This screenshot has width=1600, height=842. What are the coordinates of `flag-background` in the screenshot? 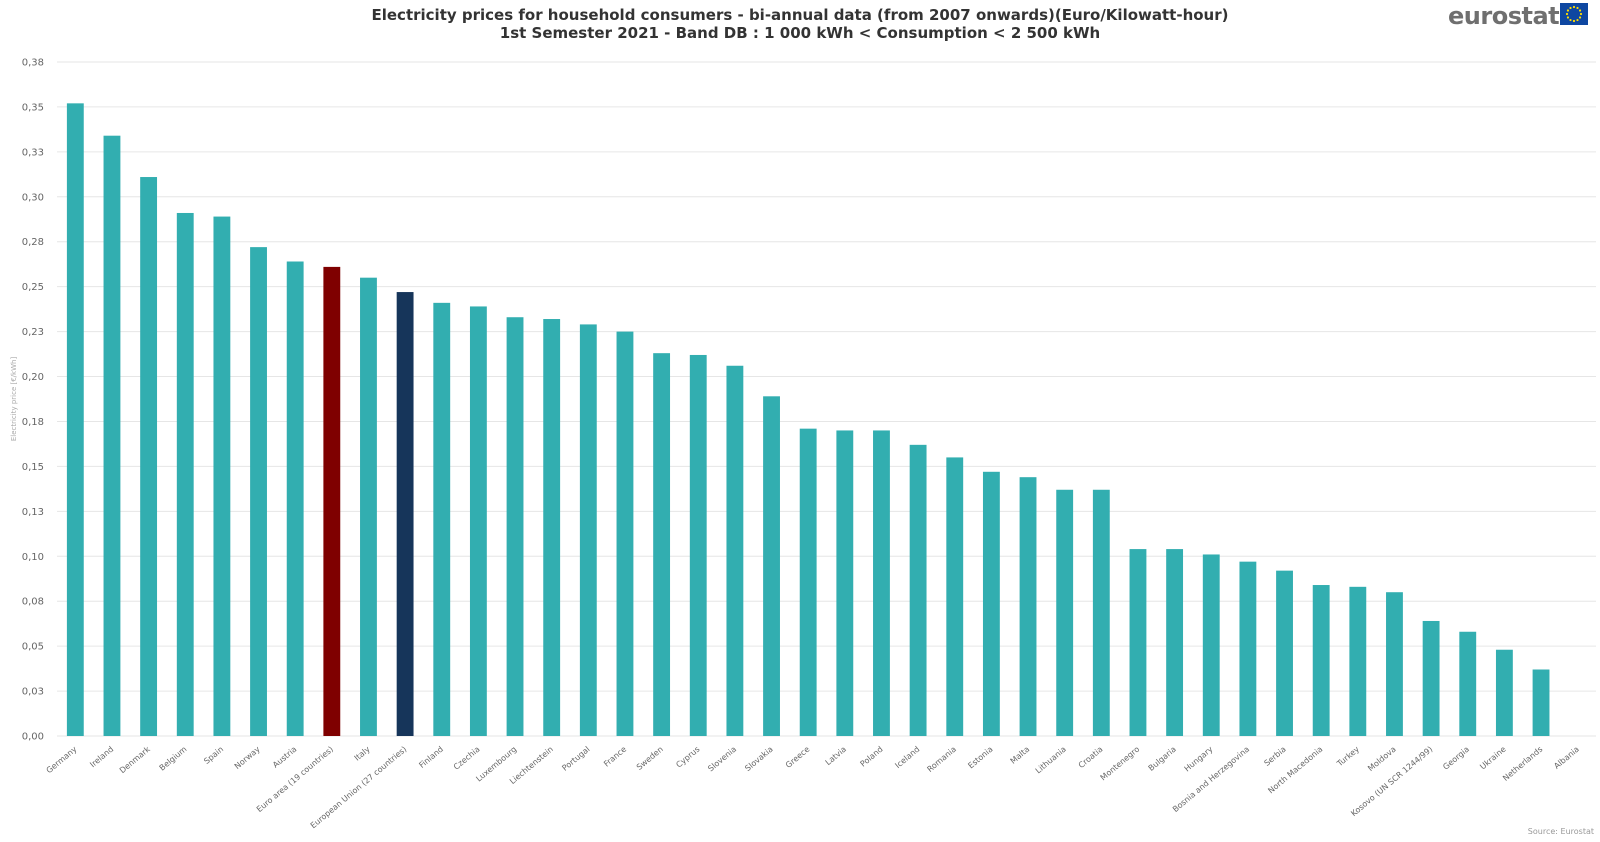 It's located at (1574, 14).